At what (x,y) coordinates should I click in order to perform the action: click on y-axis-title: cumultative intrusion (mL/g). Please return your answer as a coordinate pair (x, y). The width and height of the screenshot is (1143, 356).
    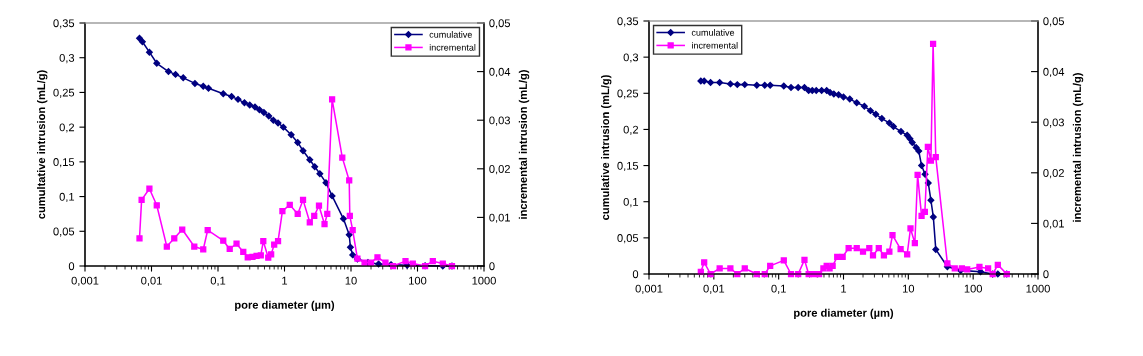
    Looking at the image, I should click on (42, 144).